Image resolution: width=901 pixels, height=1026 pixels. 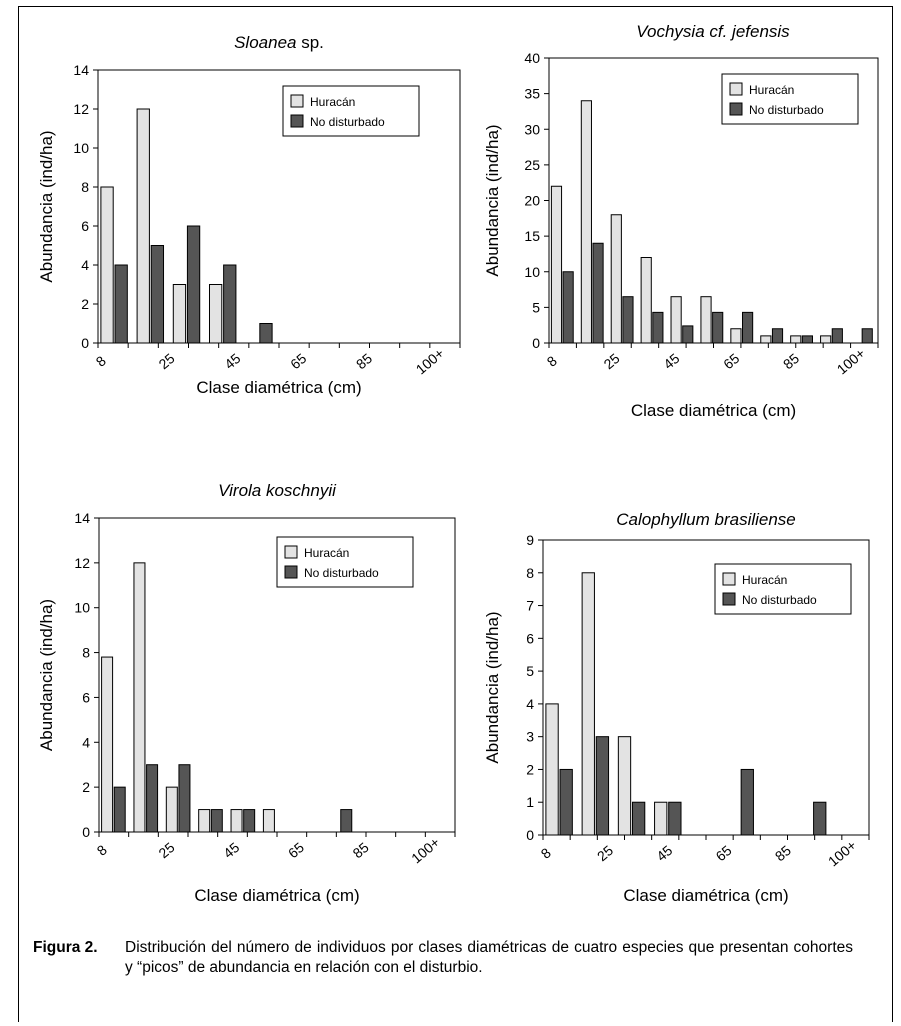 I want to click on chart-title: Calophyllum brasiliense, so click(x=706, y=519).